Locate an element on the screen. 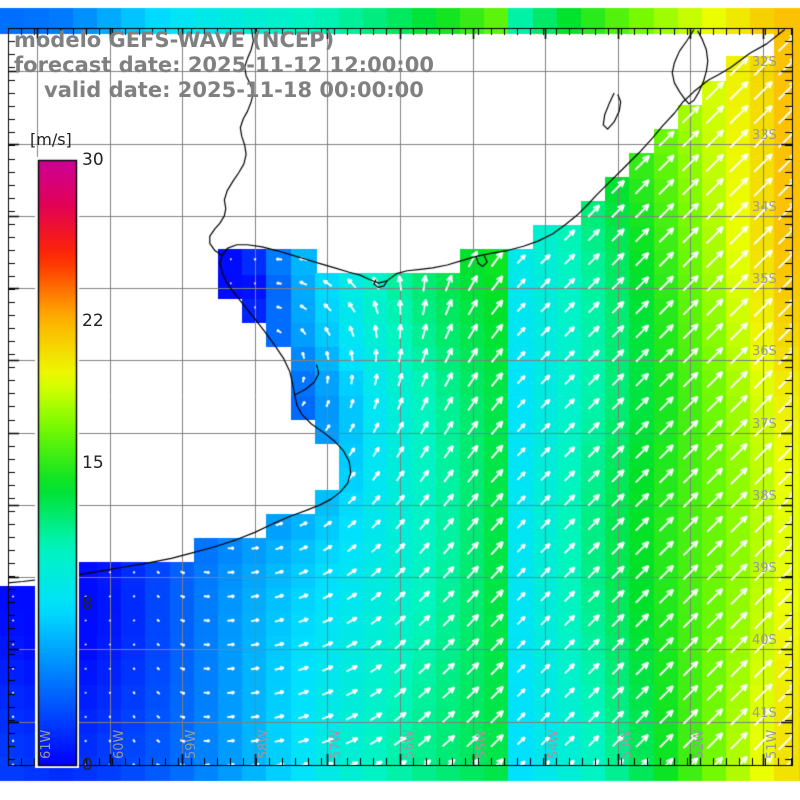 The height and width of the screenshot is (800, 800). longitude-tick-label: 58W is located at coordinates (264, 744).